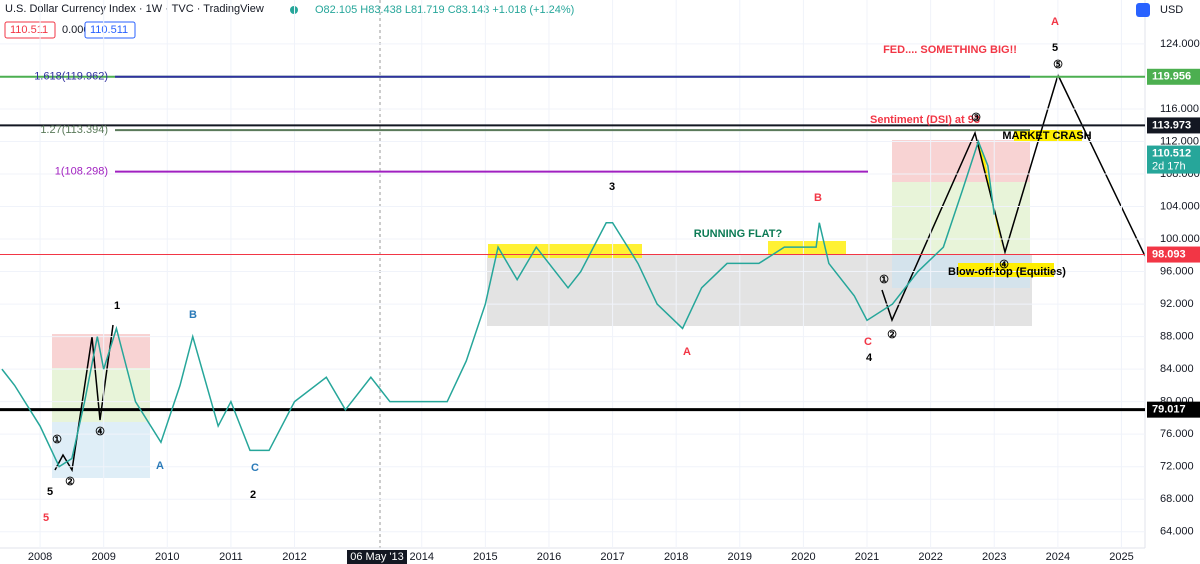 Image resolution: width=1200 pixels, height=564 pixels. What do you see at coordinates (1177, 304) in the screenshot?
I see `y-tick-label: 92.000` at bounding box center [1177, 304].